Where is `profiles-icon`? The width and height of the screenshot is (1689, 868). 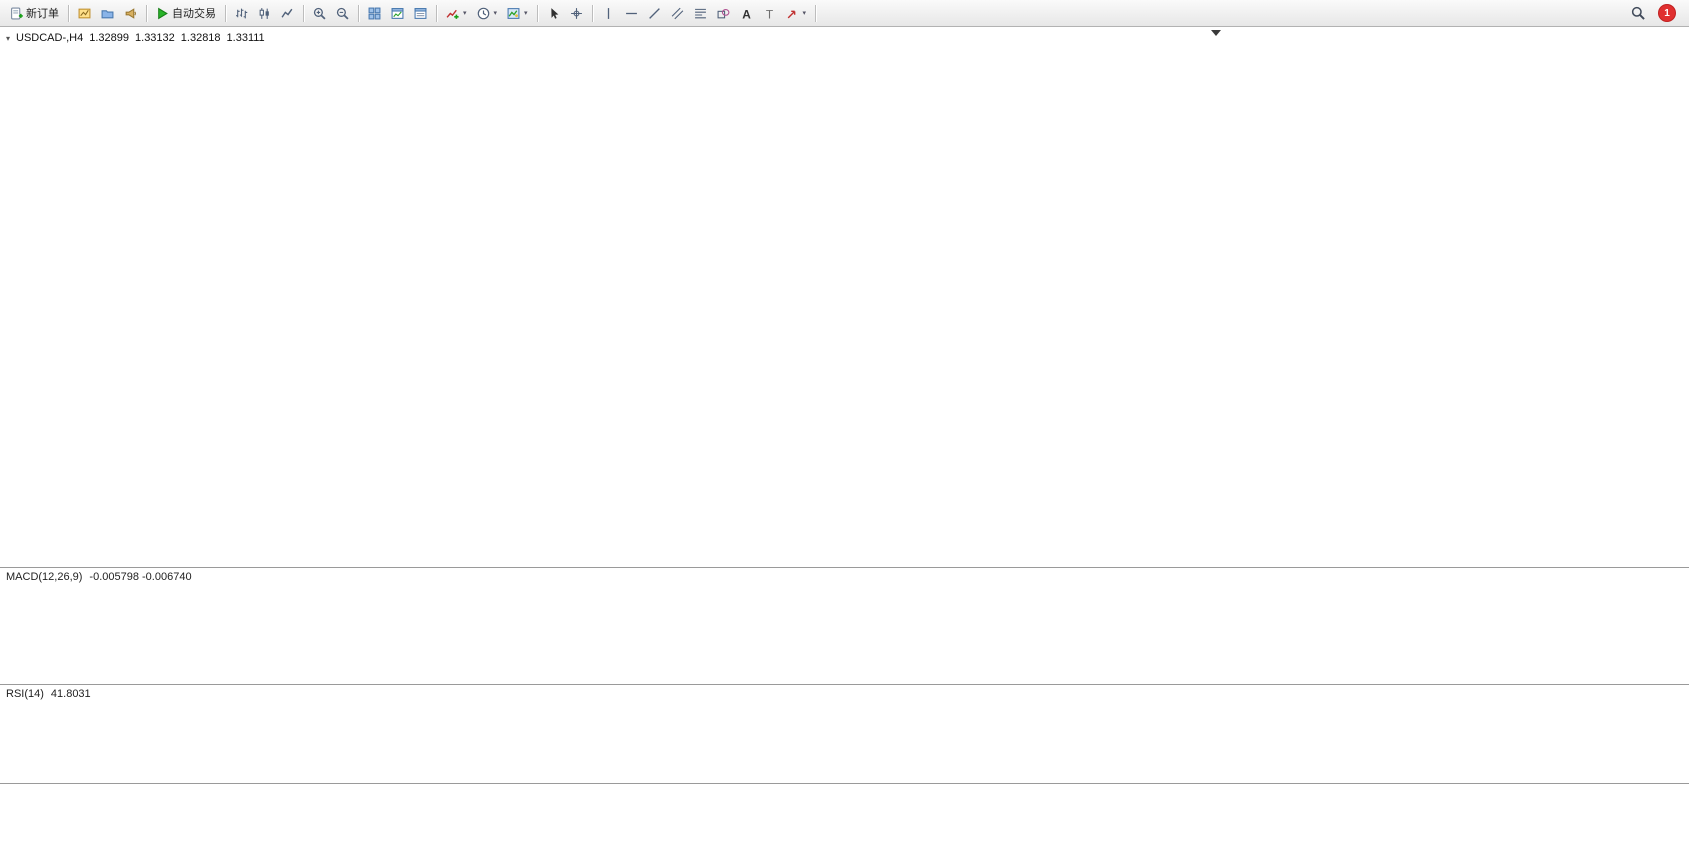
profiles-icon is located at coordinates (107, 13).